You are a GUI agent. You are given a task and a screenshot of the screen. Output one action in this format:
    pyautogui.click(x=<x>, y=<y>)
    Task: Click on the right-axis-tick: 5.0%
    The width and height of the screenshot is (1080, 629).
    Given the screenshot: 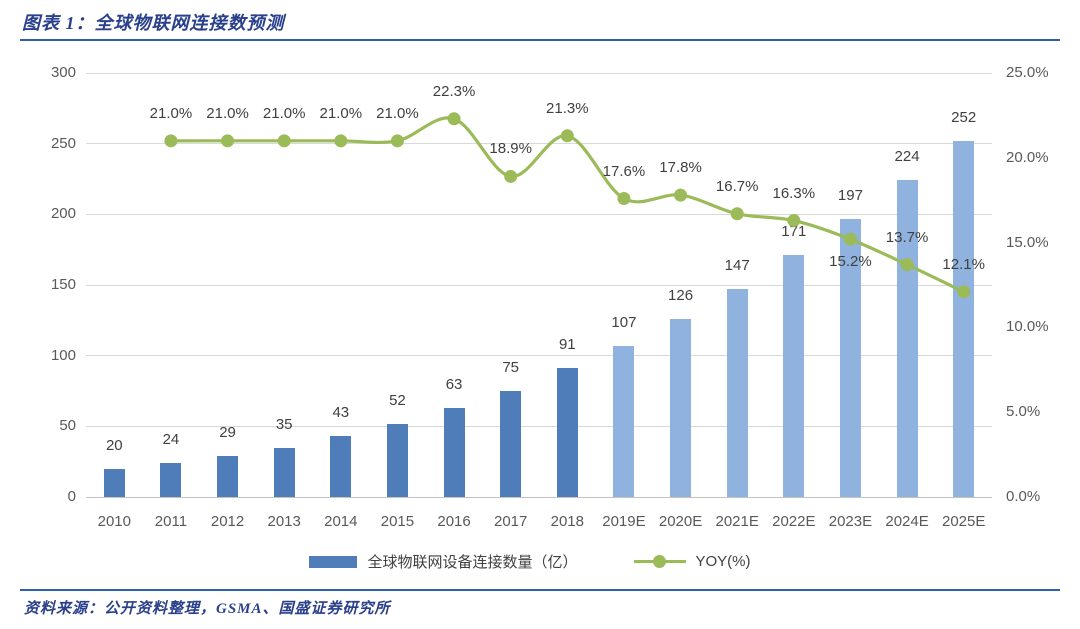 What is the action you would take?
    pyautogui.click(x=1023, y=412)
    